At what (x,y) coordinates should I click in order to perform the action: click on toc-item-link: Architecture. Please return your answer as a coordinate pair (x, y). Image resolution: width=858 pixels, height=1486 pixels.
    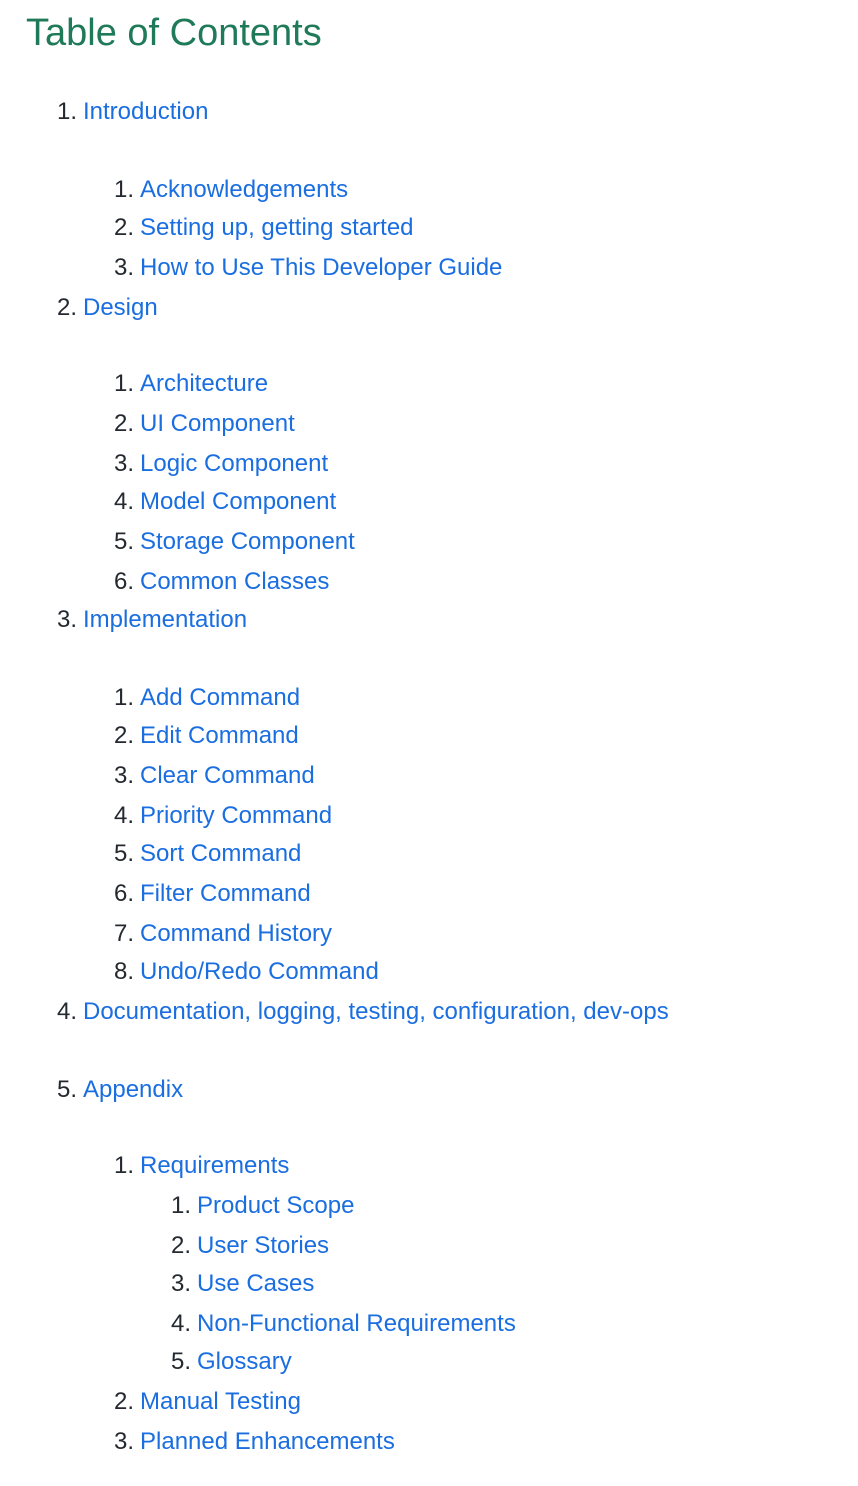
    Looking at the image, I should click on (204, 383).